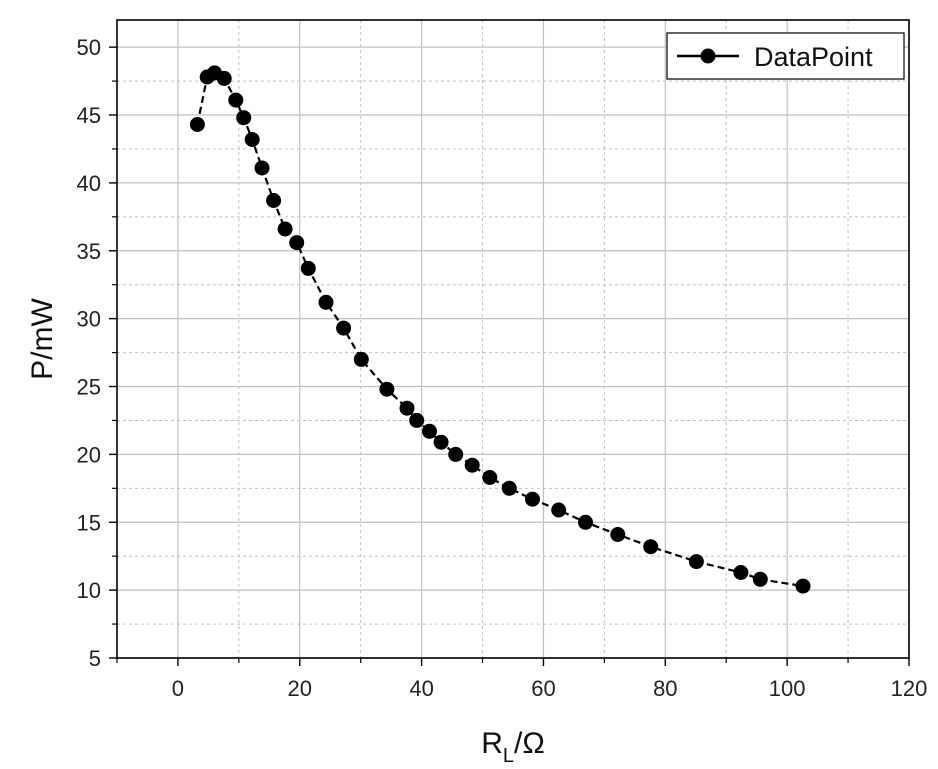  I want to click on y-tick-label: 20, so click(89, 454).